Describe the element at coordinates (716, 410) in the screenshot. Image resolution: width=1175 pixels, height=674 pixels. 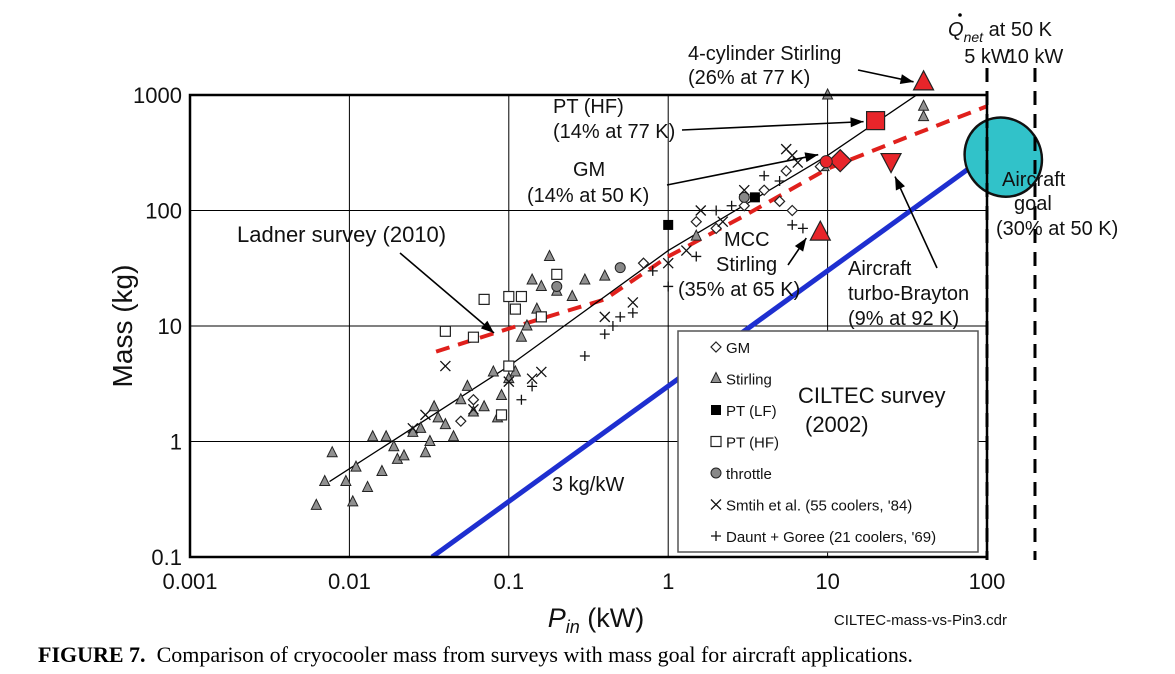
I see `legend-marker-pt-lf` at that location.